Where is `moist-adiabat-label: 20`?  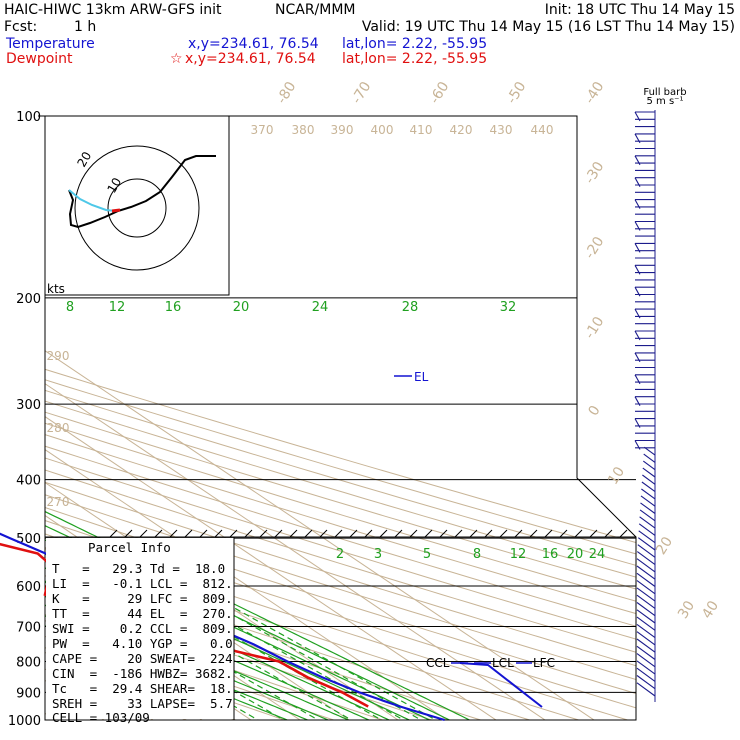
moist-adiabat-label: 20 is located at coordinates (241, 307).